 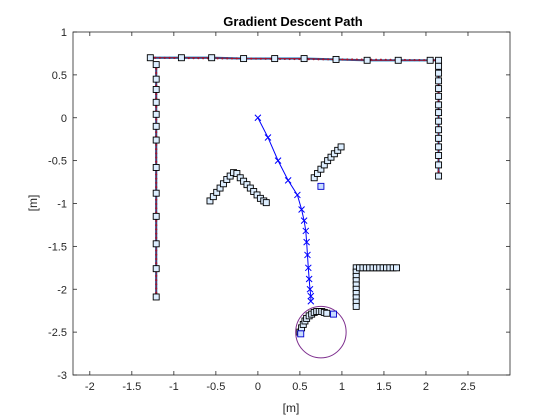 What do you see at coordinates (90, 387) in the screenshot?
I see `x-tick-label: -2` at bounding box center [90, 387].